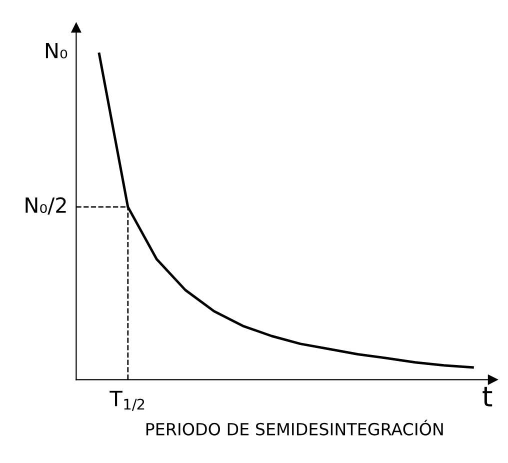 The height and width of the screenshot is (463, 508). I want to click on x-axis-title: t, so click(487, 396).